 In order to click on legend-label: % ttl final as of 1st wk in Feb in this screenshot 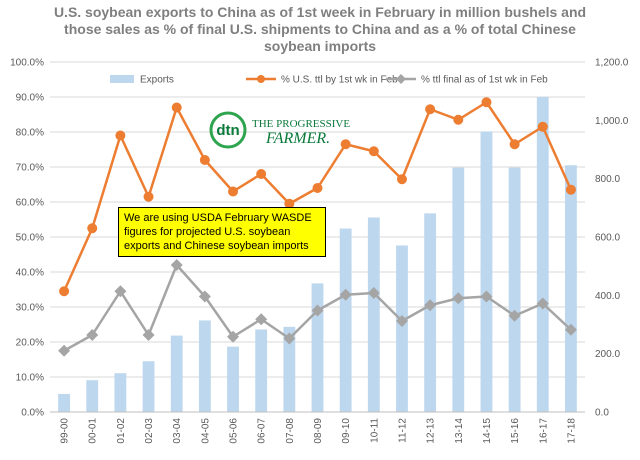, I will do `click(484, 80)`.